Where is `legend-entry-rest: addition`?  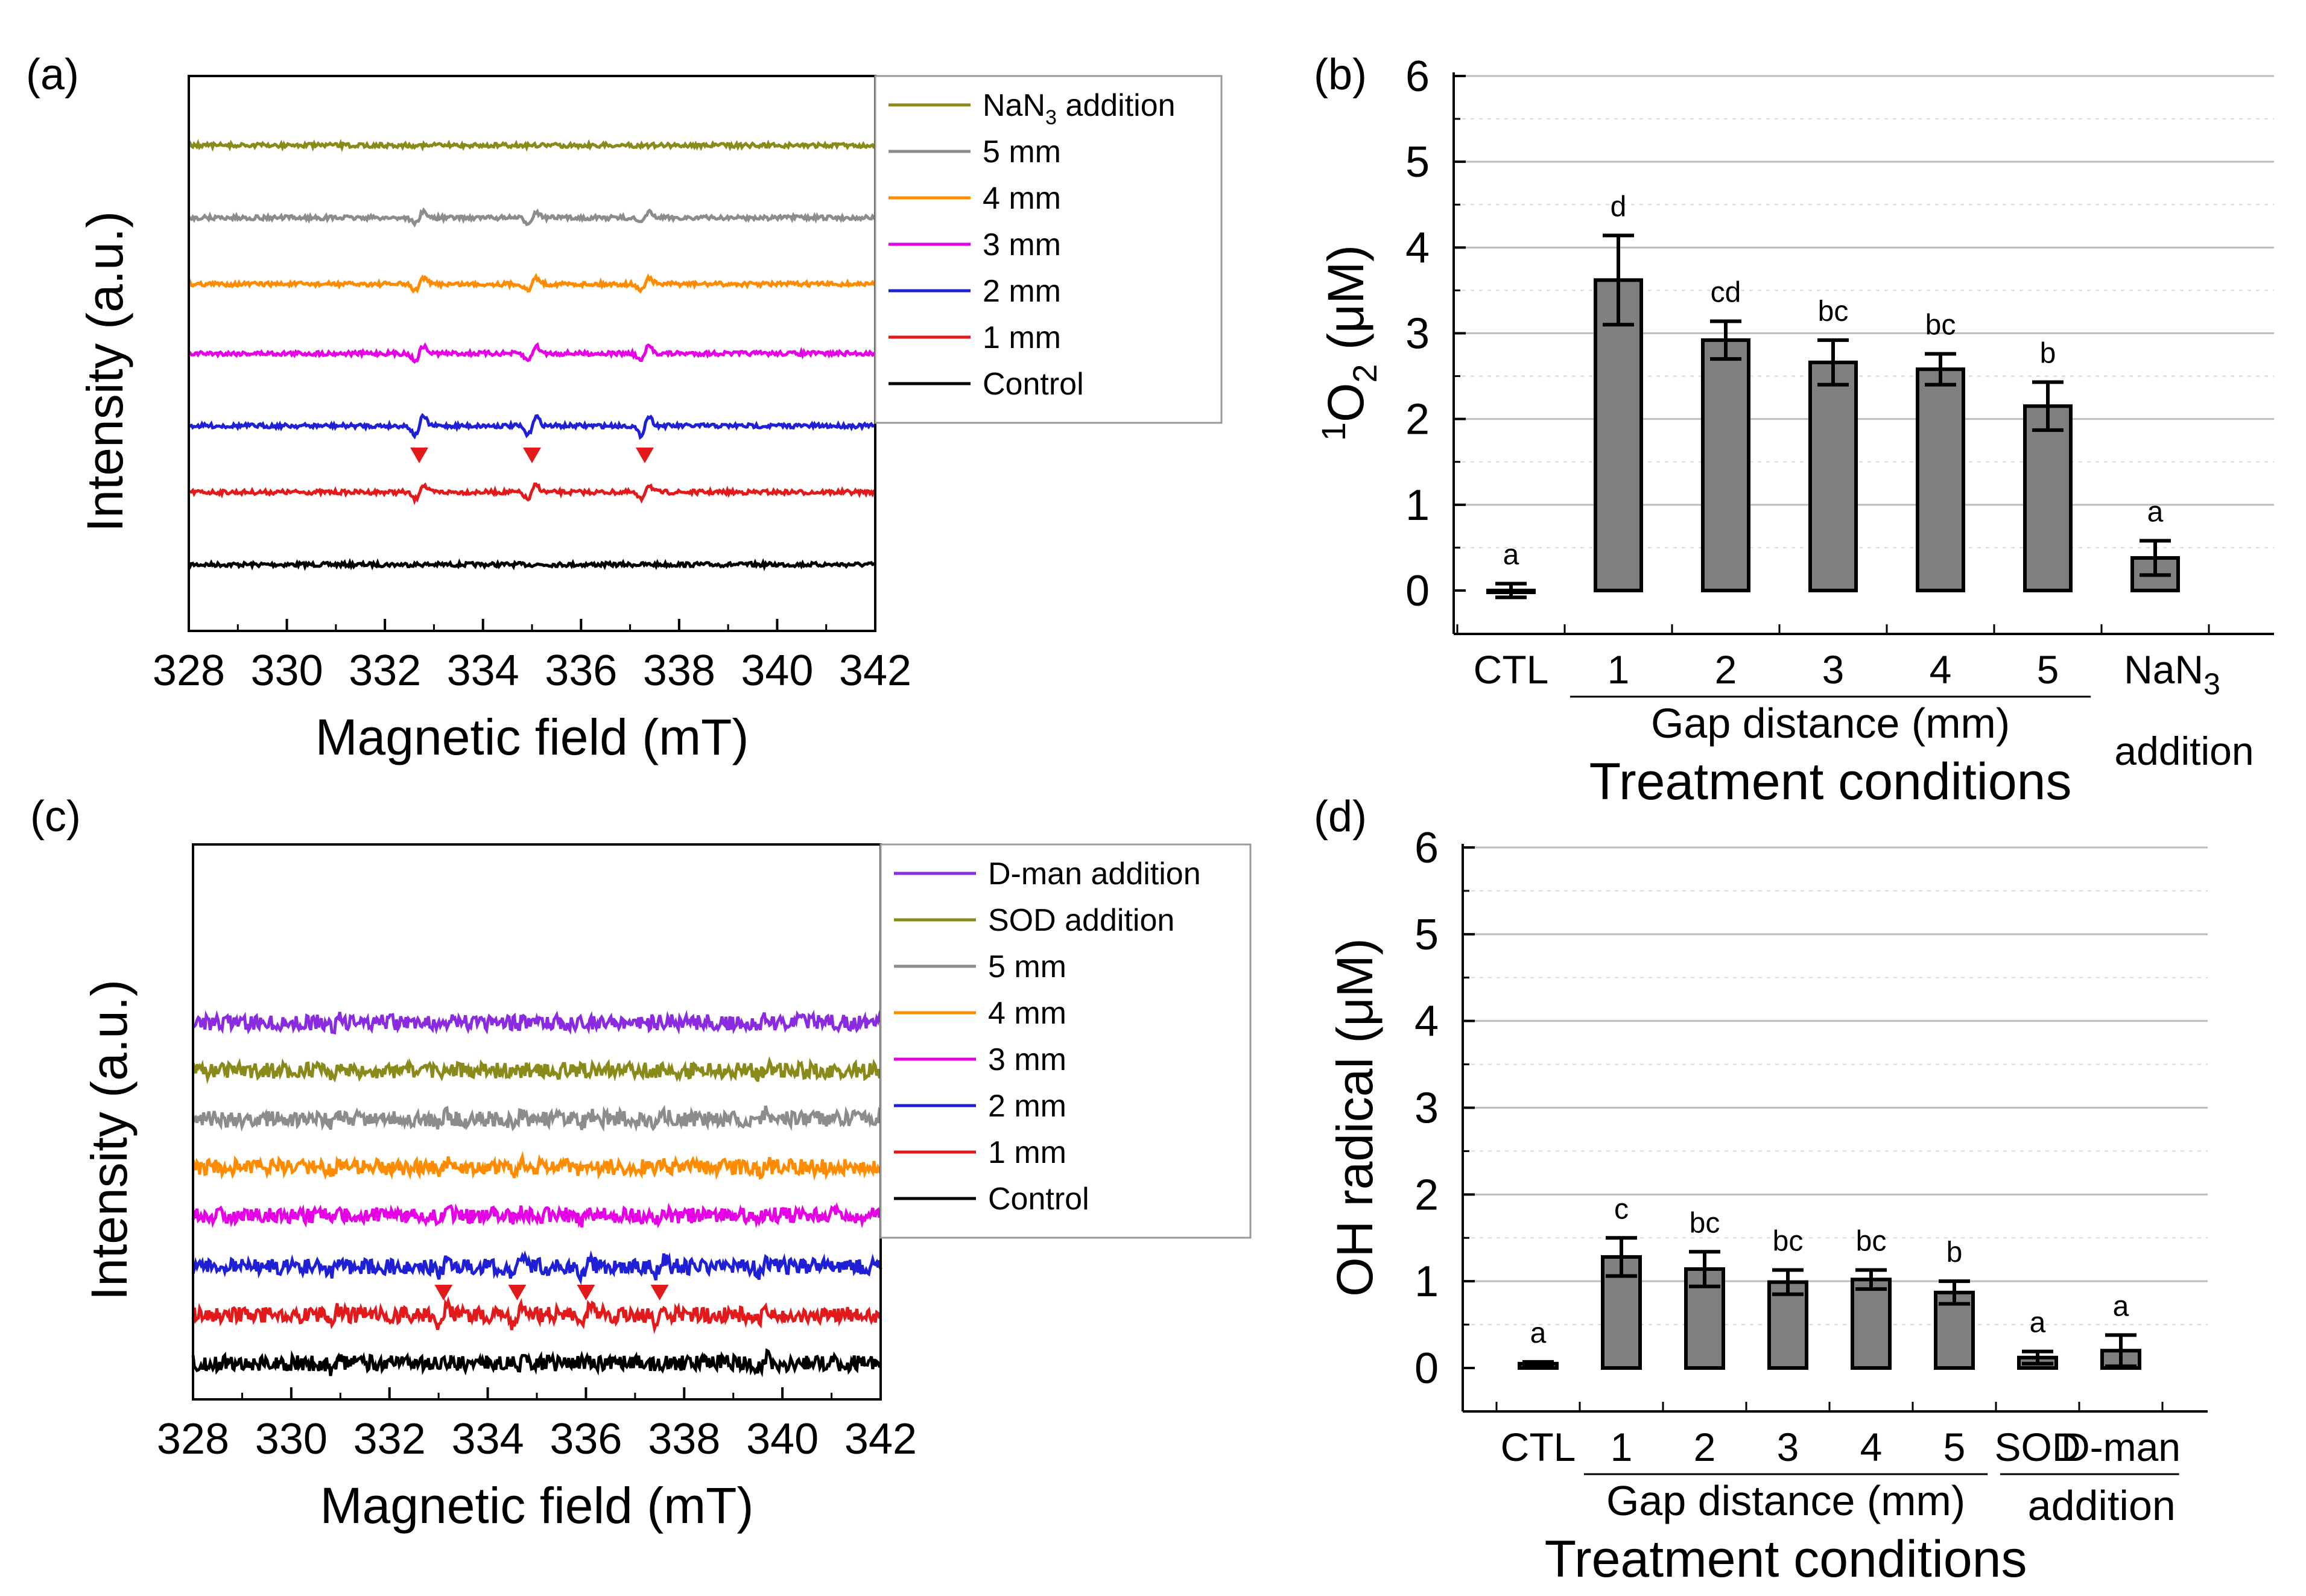
legend-entry-rest: addition is located at coordinates (1116, 105).